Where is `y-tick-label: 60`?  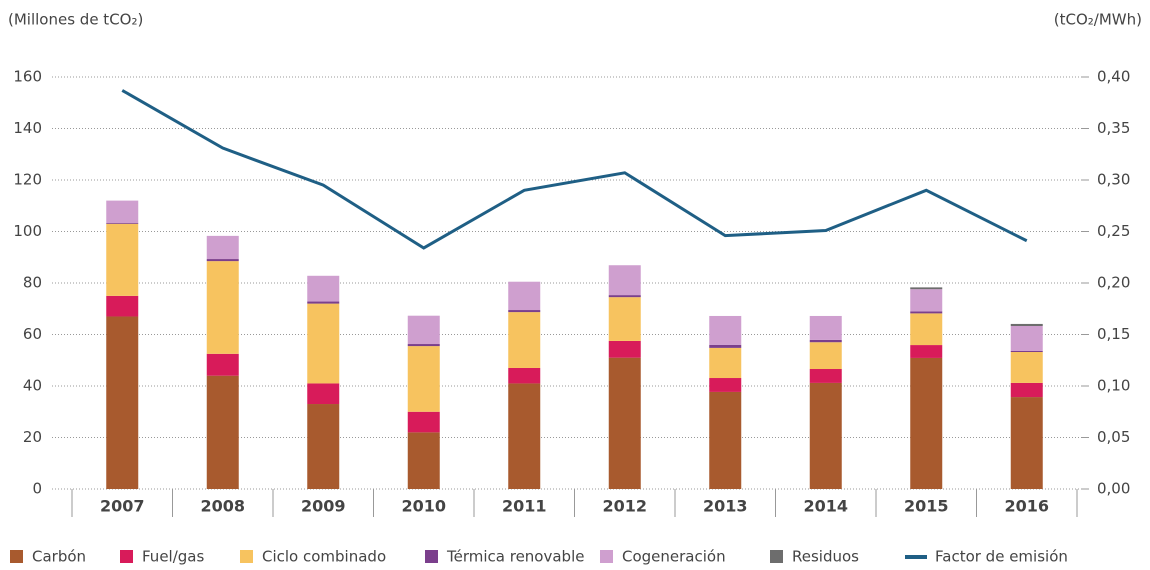
y-tick-label: 60 is located at coordinates (32, 334).